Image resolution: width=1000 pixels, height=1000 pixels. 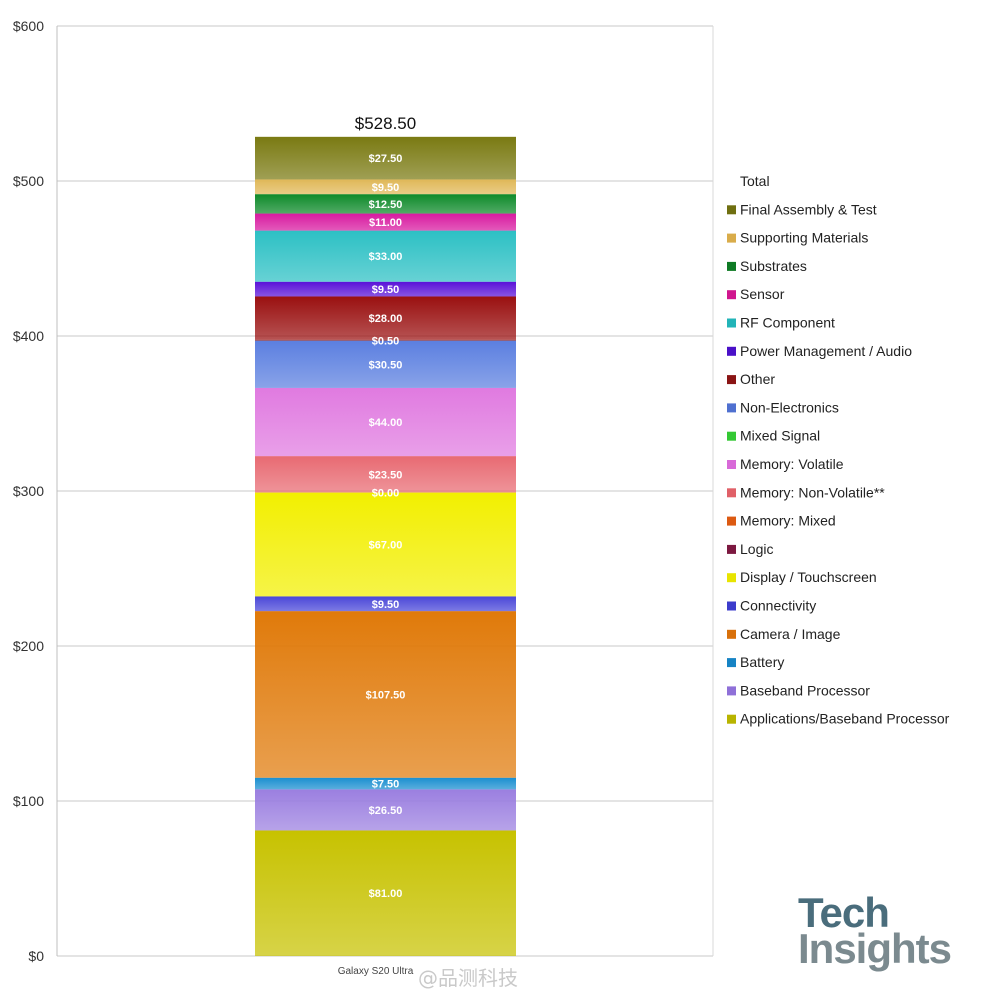 I want to click on watermark-text: @品测科技, so click(x=468, y=978).